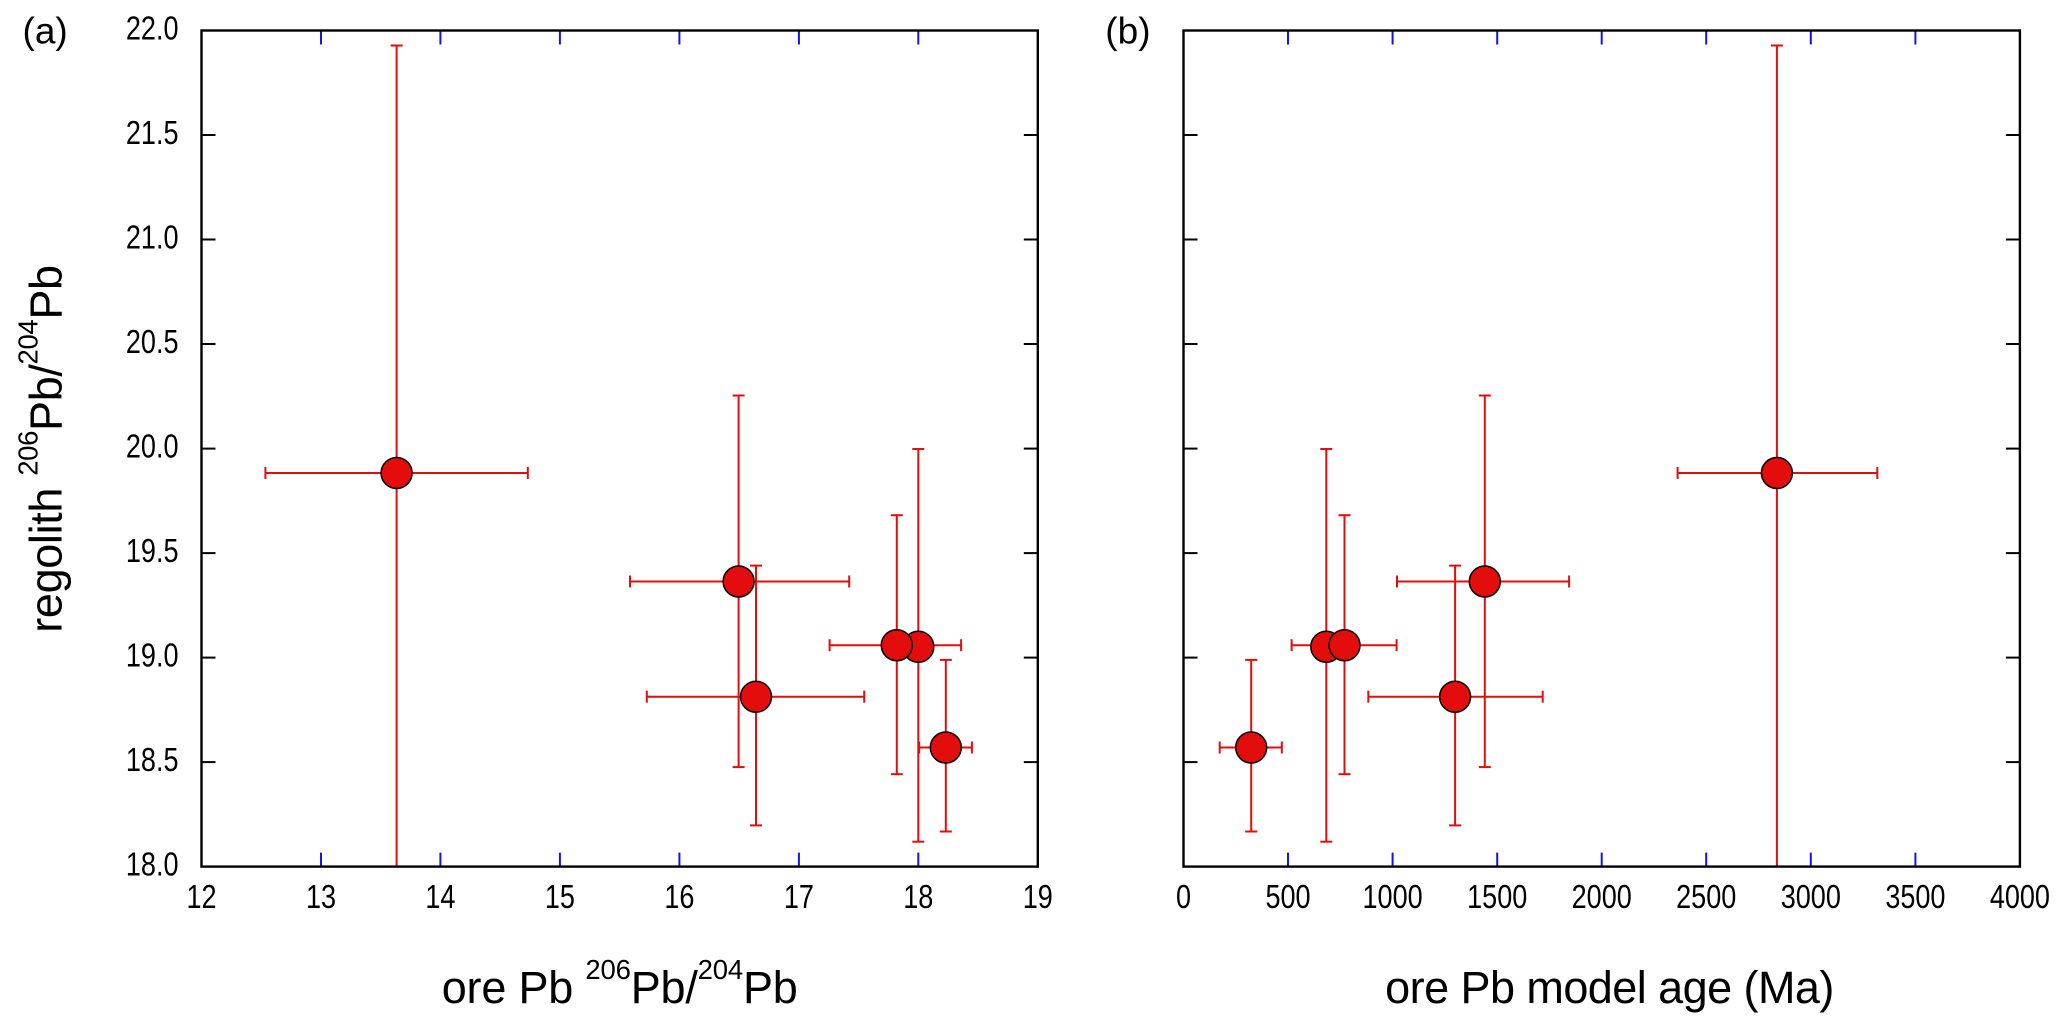 This screenshot has height=1029, width=2067. What do you see at coordinates (1497, 898) in the screenshot?
I see `svg-text: 1500` at bounding box center [1497, 898].